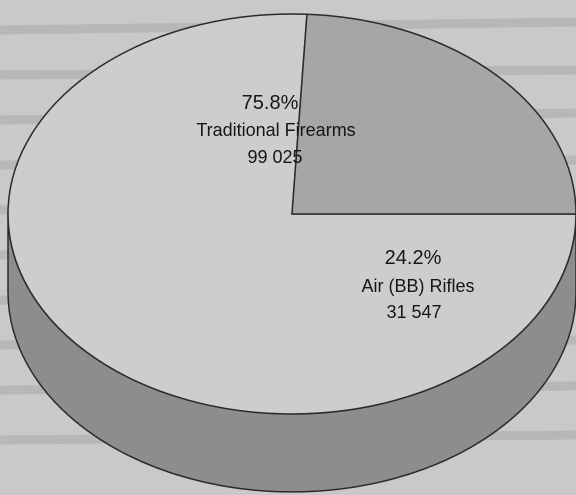 Image resolution: width=576 pixels, height=495 pixels. Describe the element at coordinates (413, 312) in the screenshot. I see `slice-value-air-bb-rifles: 31 547` at that location.